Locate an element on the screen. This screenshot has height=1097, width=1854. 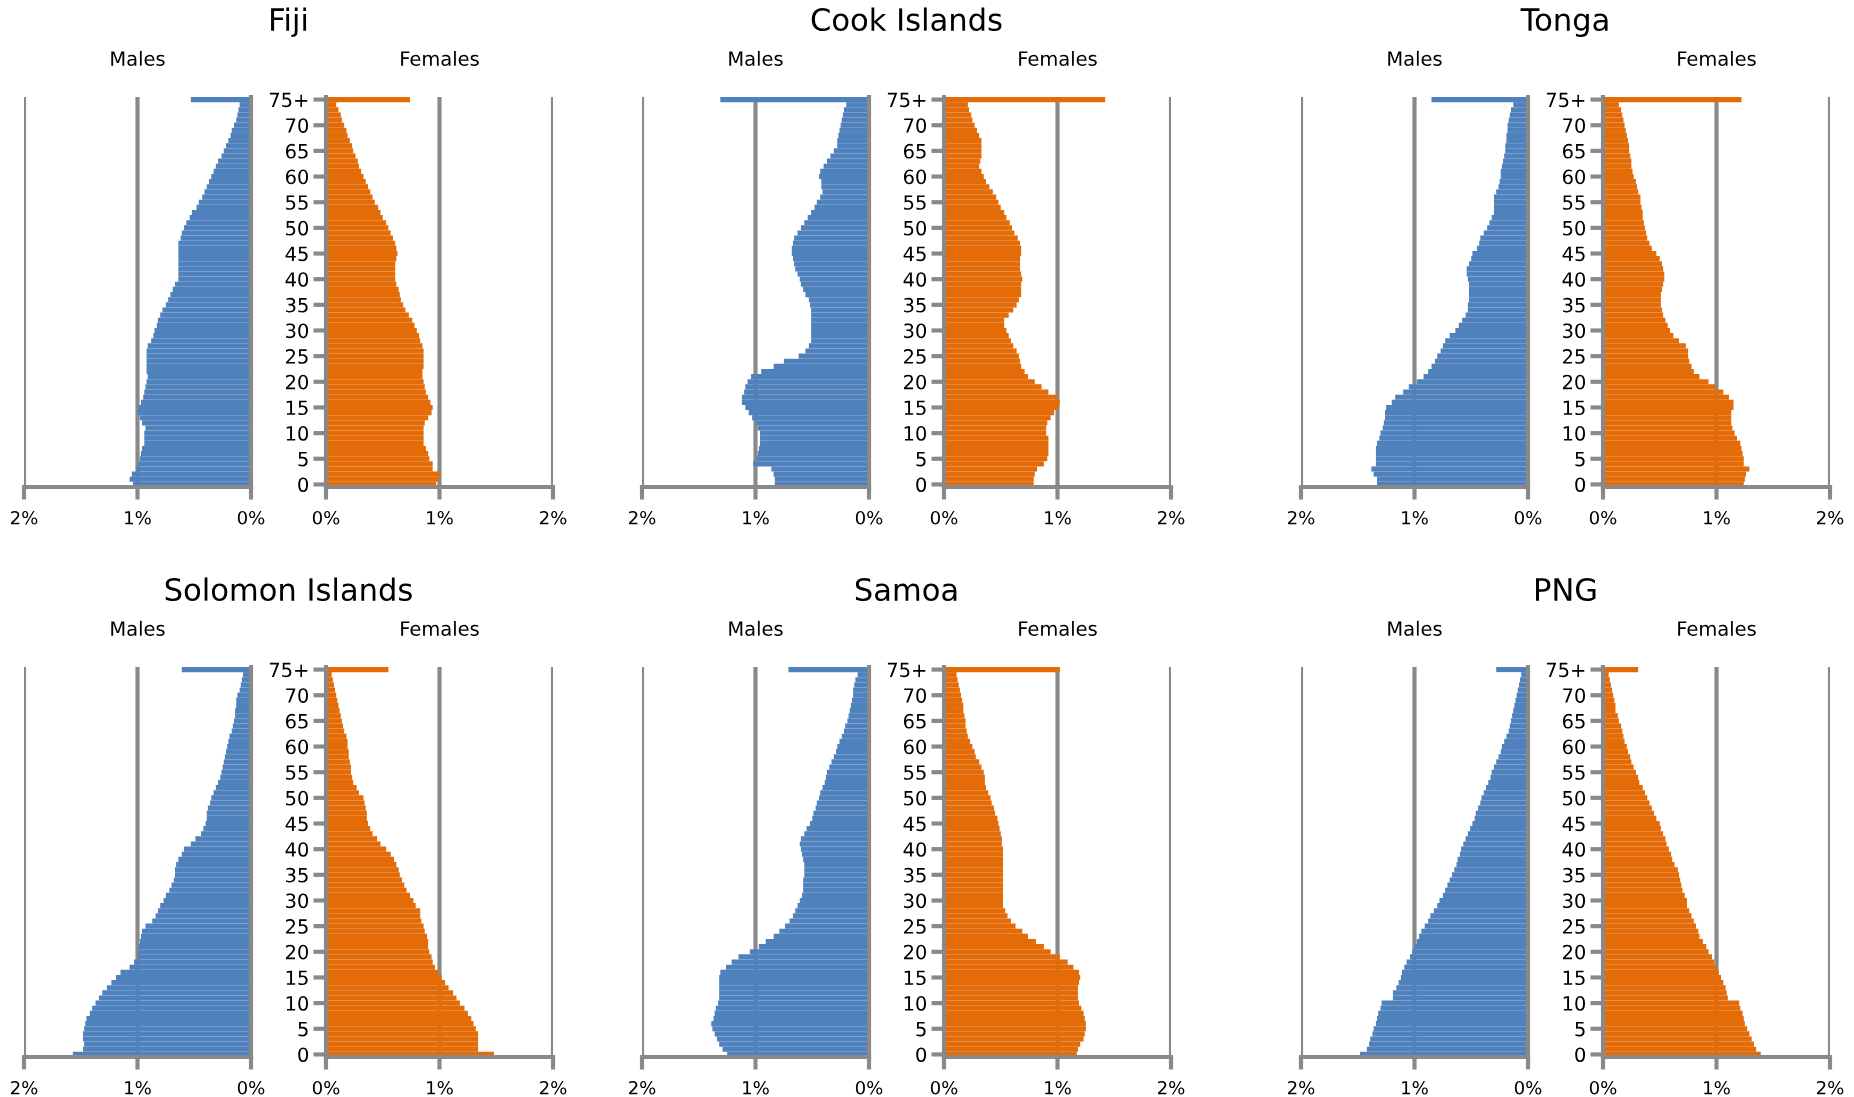
chart-title: Solomon Islands is located at coordinates (288, 589).